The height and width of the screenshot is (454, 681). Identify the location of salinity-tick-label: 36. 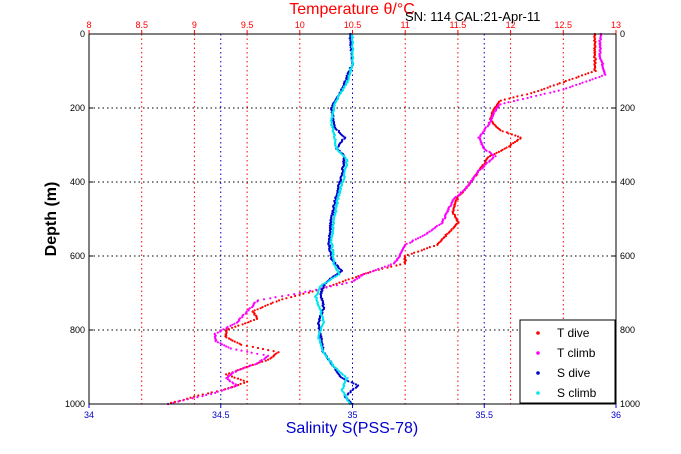
(616, 415).